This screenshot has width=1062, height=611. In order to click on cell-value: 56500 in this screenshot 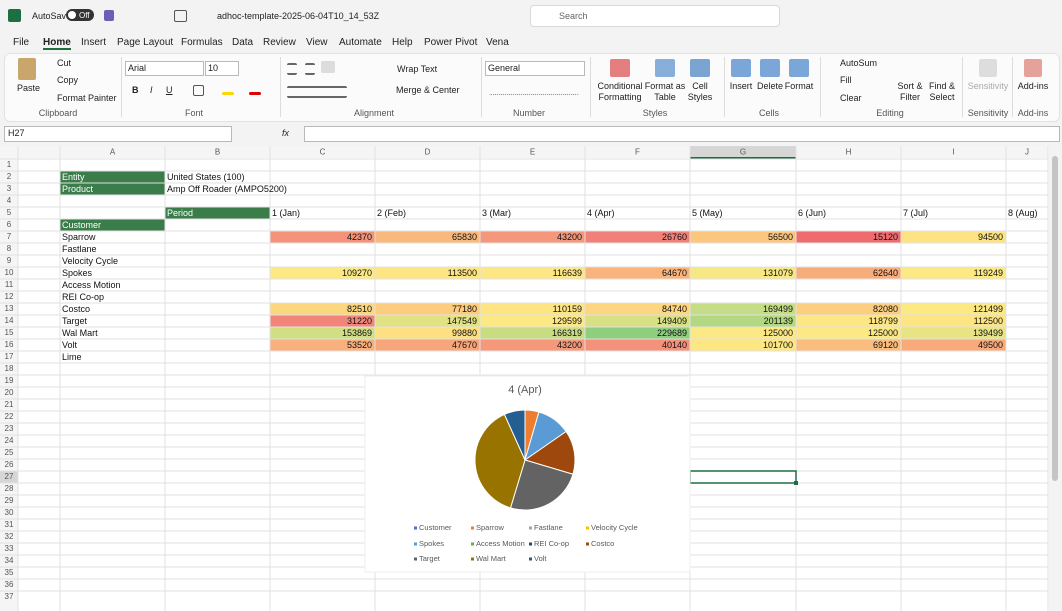, I will do `click(780, 237)`.